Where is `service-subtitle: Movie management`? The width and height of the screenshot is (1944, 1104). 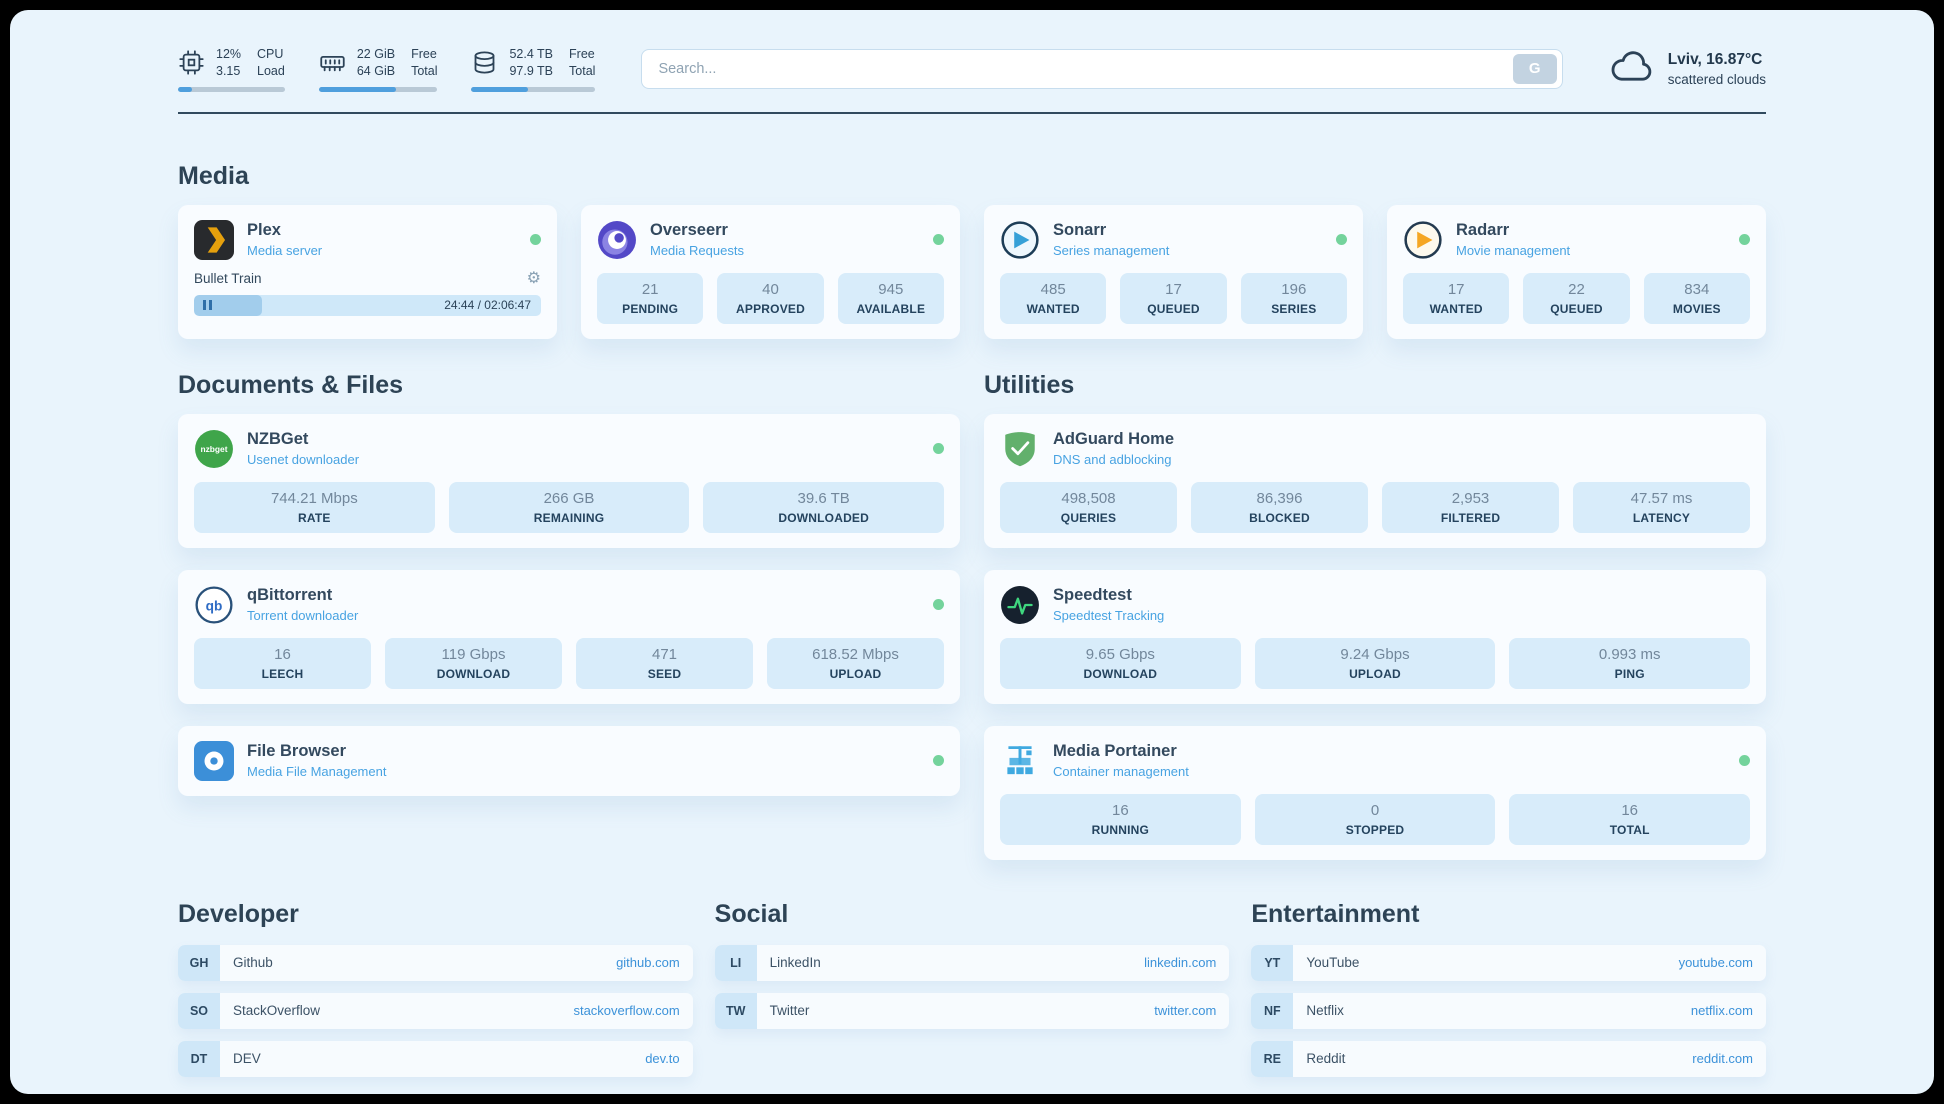
service-subtitle: Movie management is located at coordinates (1513, 251).